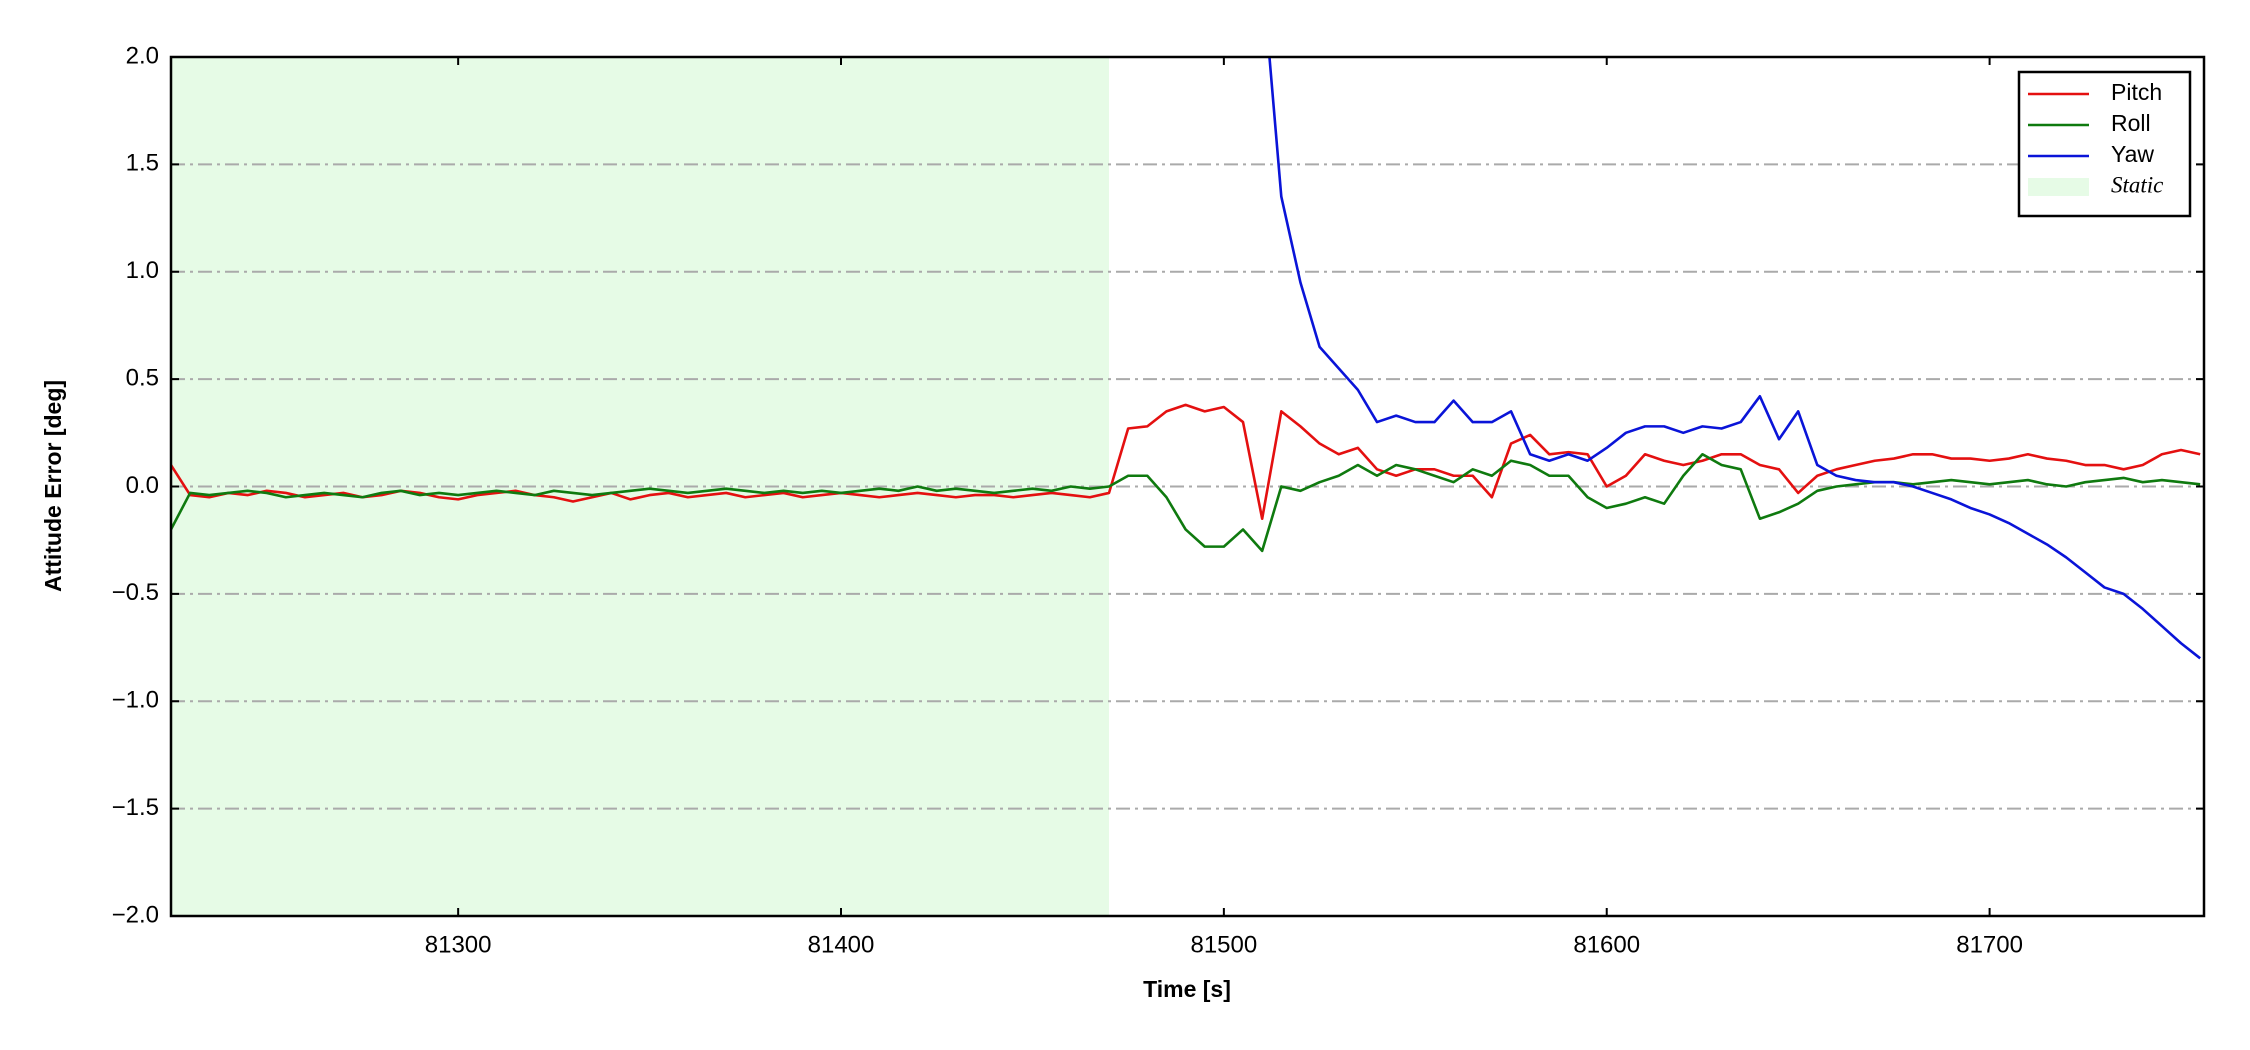  What do you see at coordinates (142, 55) in the screenshot?
I see `y-tick-label: 2.0` at bounding box center [142, 55].